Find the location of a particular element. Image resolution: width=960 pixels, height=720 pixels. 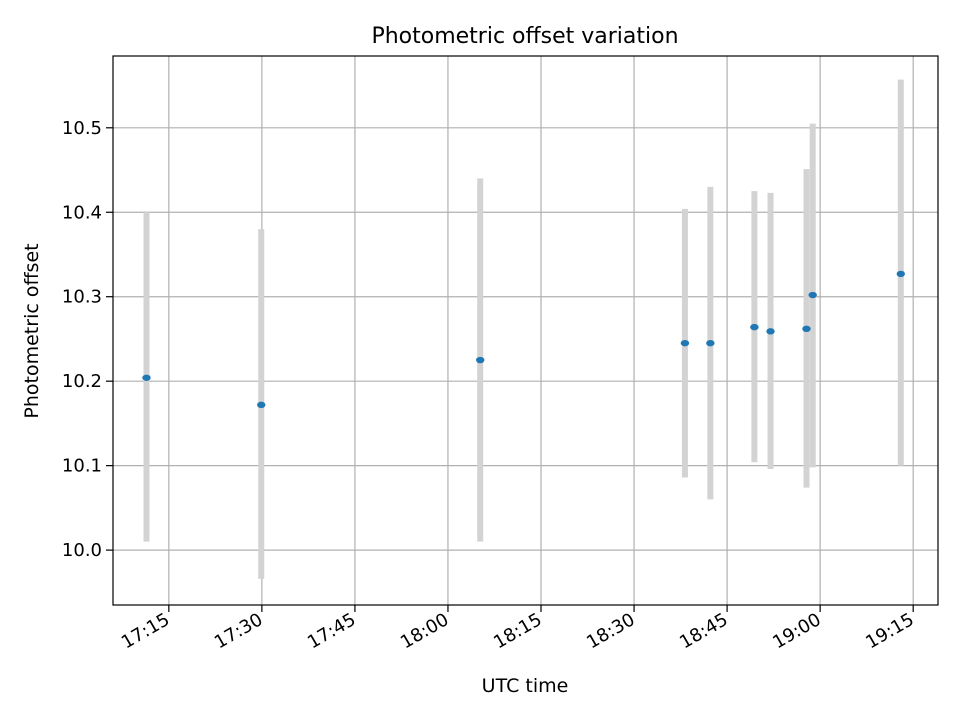

y-tick-label: 10.5 is located at coordinates (82, 128).